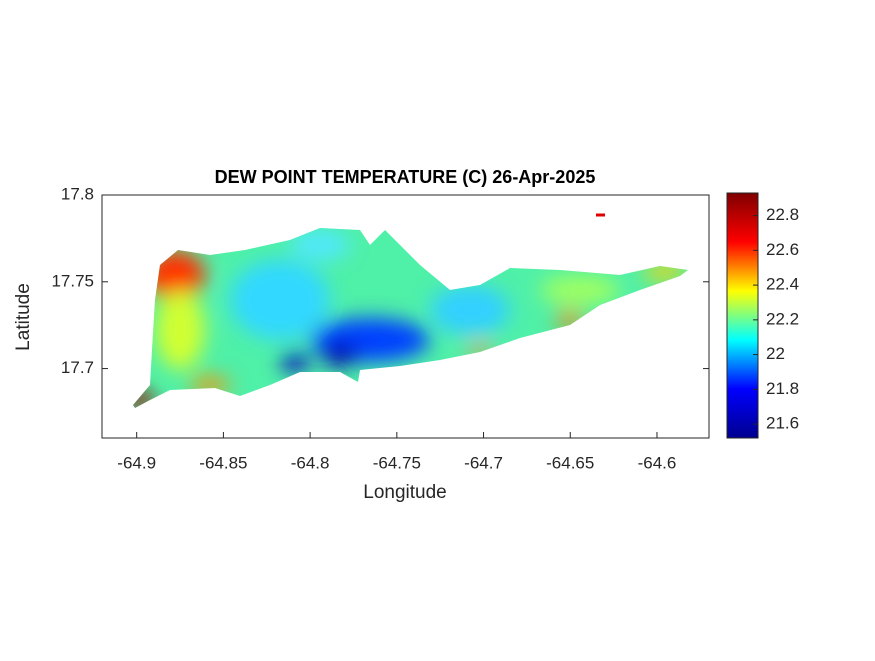 The height and width of the screenshot is (661, 875). Describe the element at coordinates (136, 462) in the screenshot. I see `x-tick-label: -64.9` at that location.